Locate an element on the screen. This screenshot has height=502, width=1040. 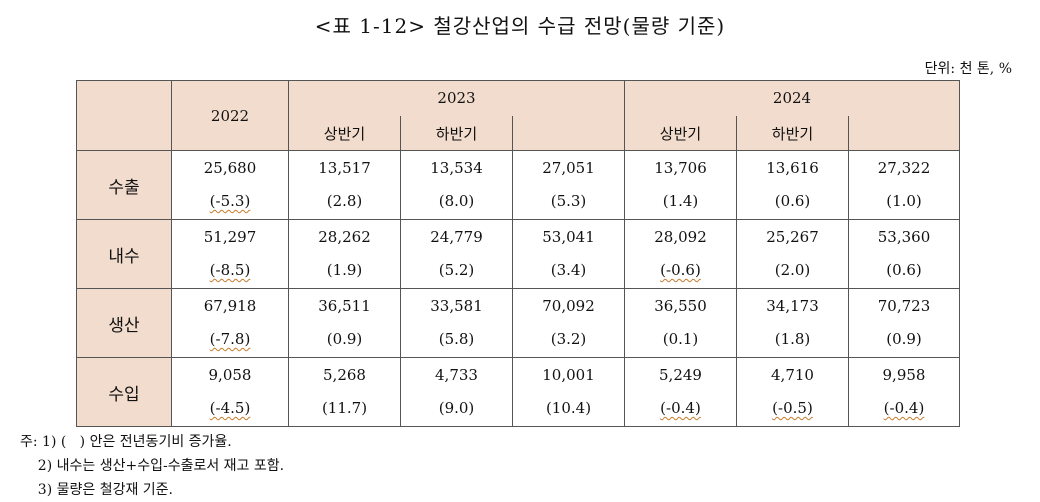
cell: 9,958 (-0.4) is located at coordinates (904, 392).